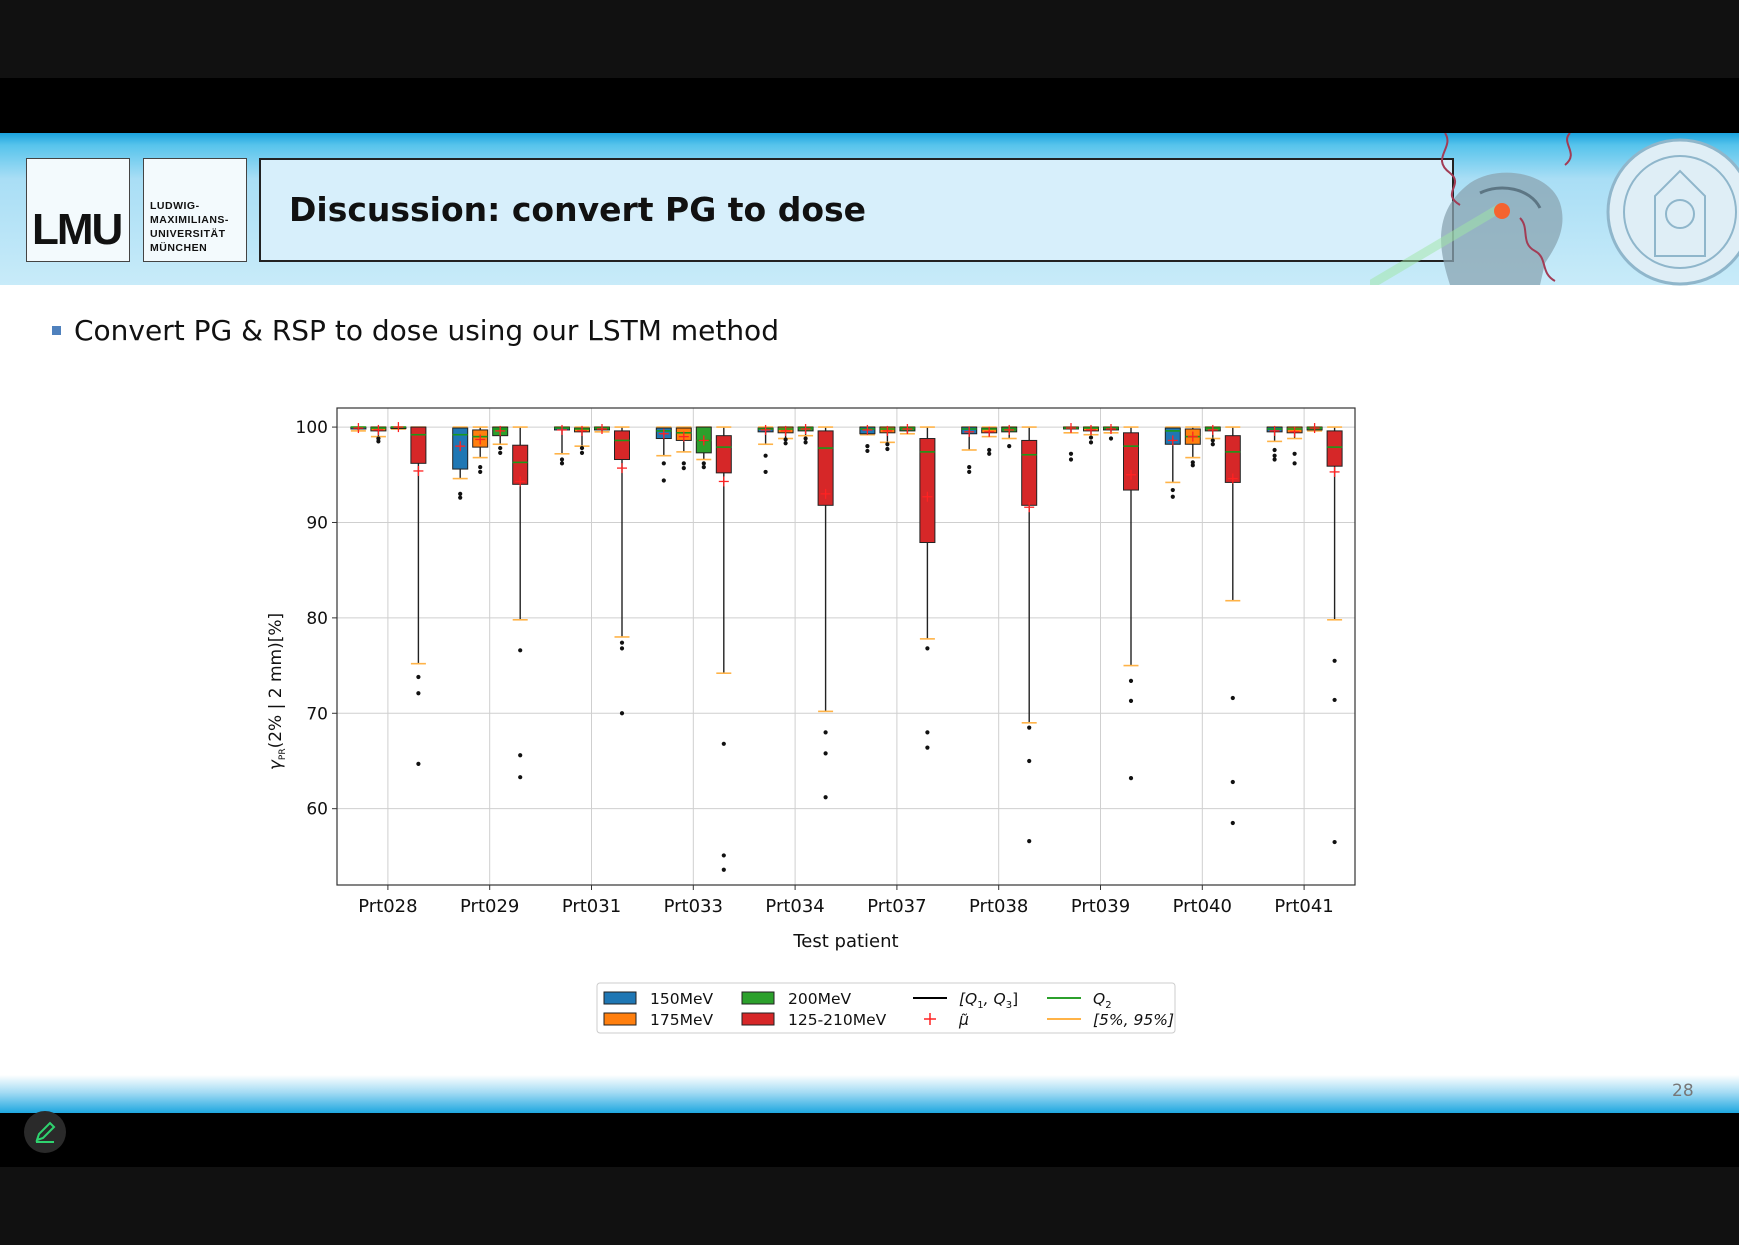  Describe the element at coordinates (796, 999) in the screenshot. I see `legend-entry: 200MeV` at that location.